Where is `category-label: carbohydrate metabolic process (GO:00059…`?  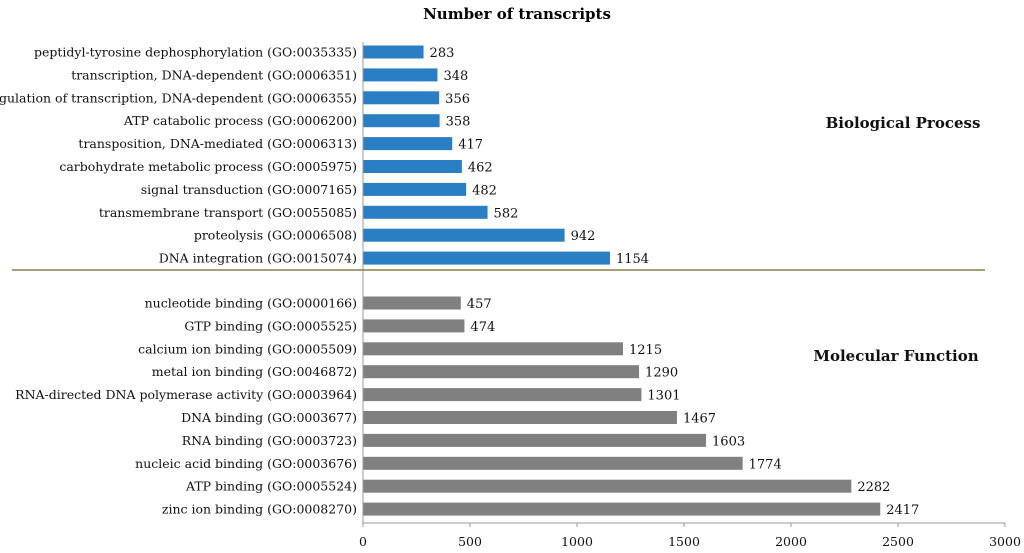 category-label: carbohydrate metabolic process (GO:00059… is located at coordinates (208, 166).